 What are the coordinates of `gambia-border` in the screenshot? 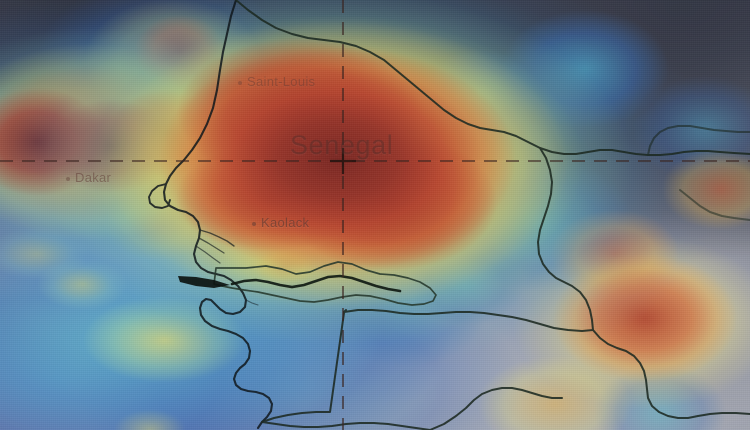 It's located at (325, 283).